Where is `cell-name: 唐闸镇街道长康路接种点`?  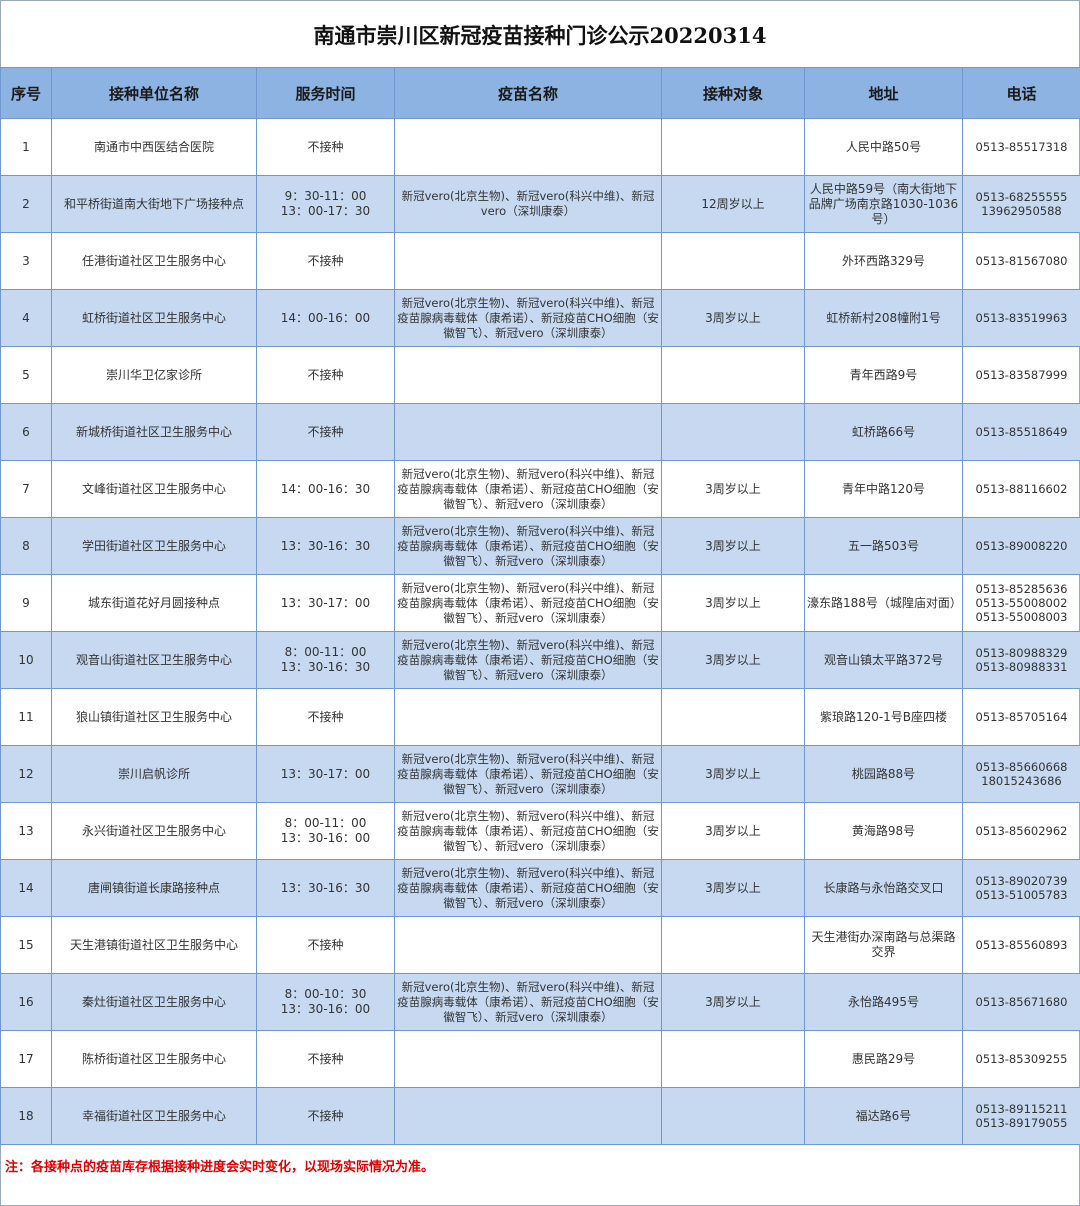 cell-name: 唐闸镇街道长康路接种点 is located at coordinates (154, 888).